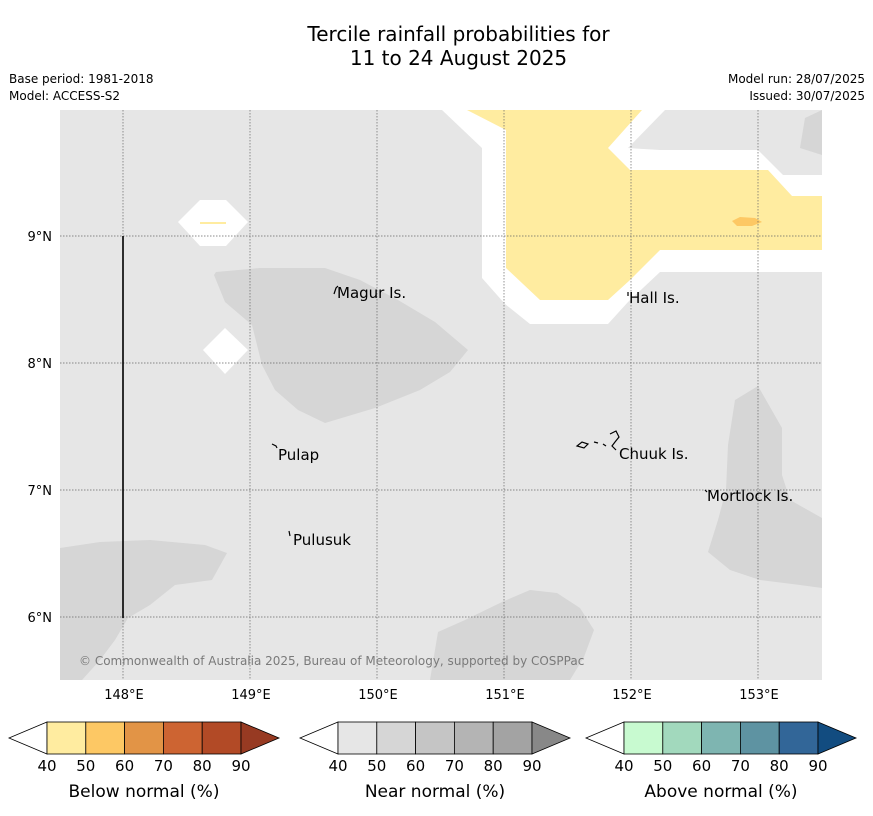 This screenshot has height=816, width=873. What do you see at coordinates (202, 766) in the screenshot?
I see `below-normal-tick-label: 80` at bounding box center [202, 766].